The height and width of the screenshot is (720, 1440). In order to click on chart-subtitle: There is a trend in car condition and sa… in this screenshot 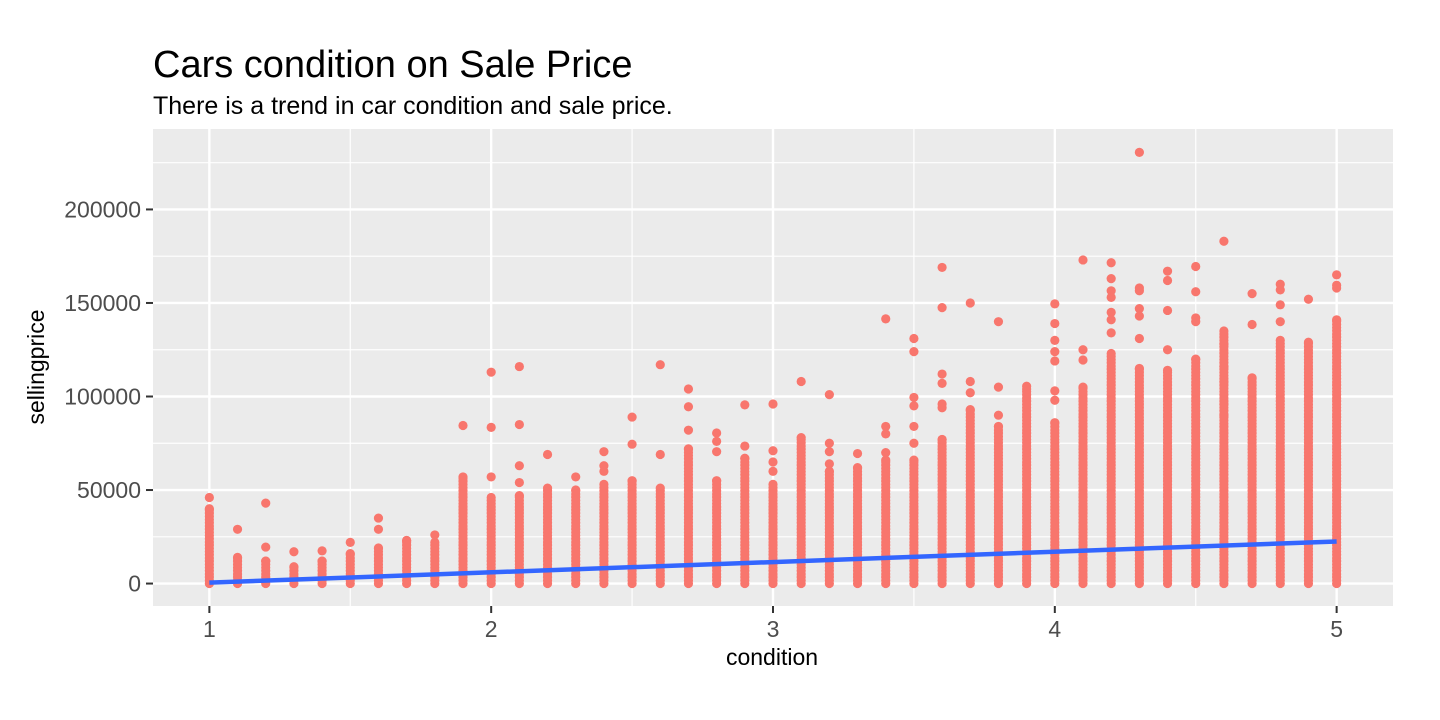, I will do `click(413, 106)`.